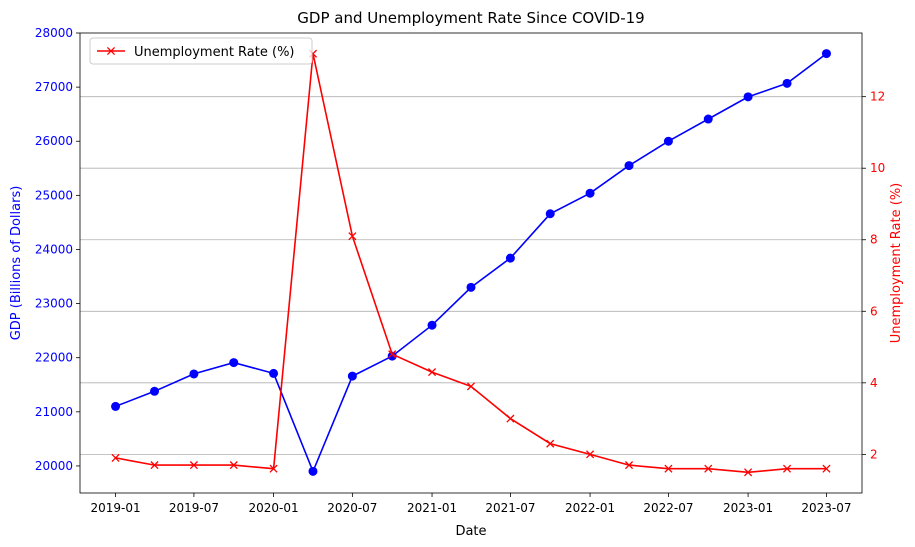 The width and height of the screenshot is (915, 547). What do you see at coordinates (874, 383) in the screenshot?
I see `right-y-tick-label: 4` at bounding box center [874, 383].